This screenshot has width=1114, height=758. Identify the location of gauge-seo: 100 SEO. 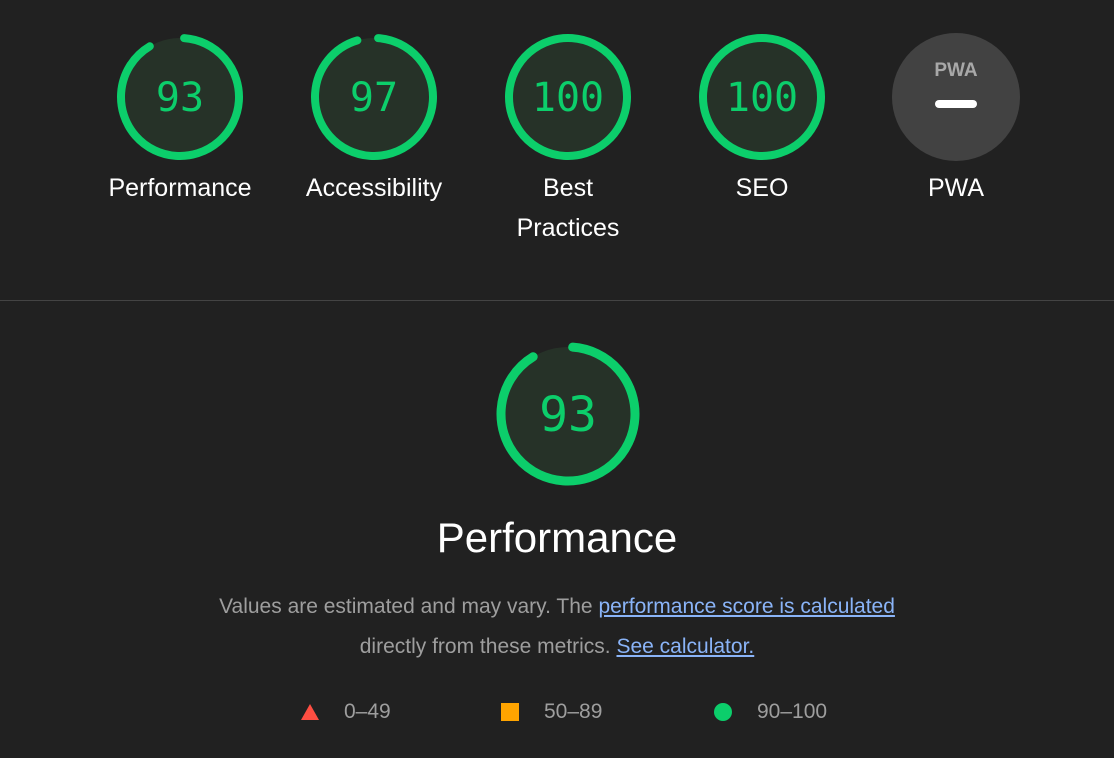
(762, 120).